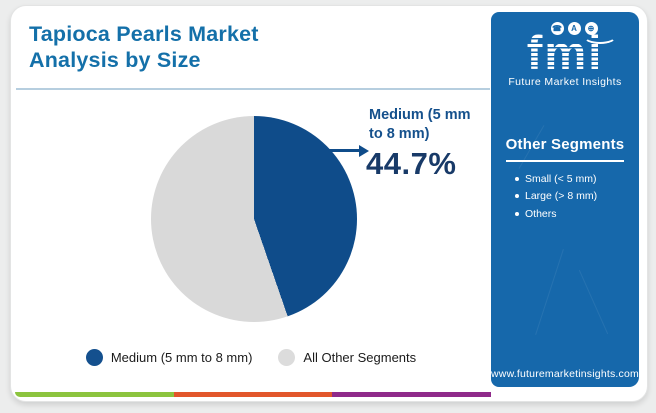 The height and width of the screenshot is (413, 656). What do you see at coordinates (181, 357) in the screenshot?
I see `legend-label-medium: Medium (5 mm to 8 mm)` at bounding box center [181, 357].